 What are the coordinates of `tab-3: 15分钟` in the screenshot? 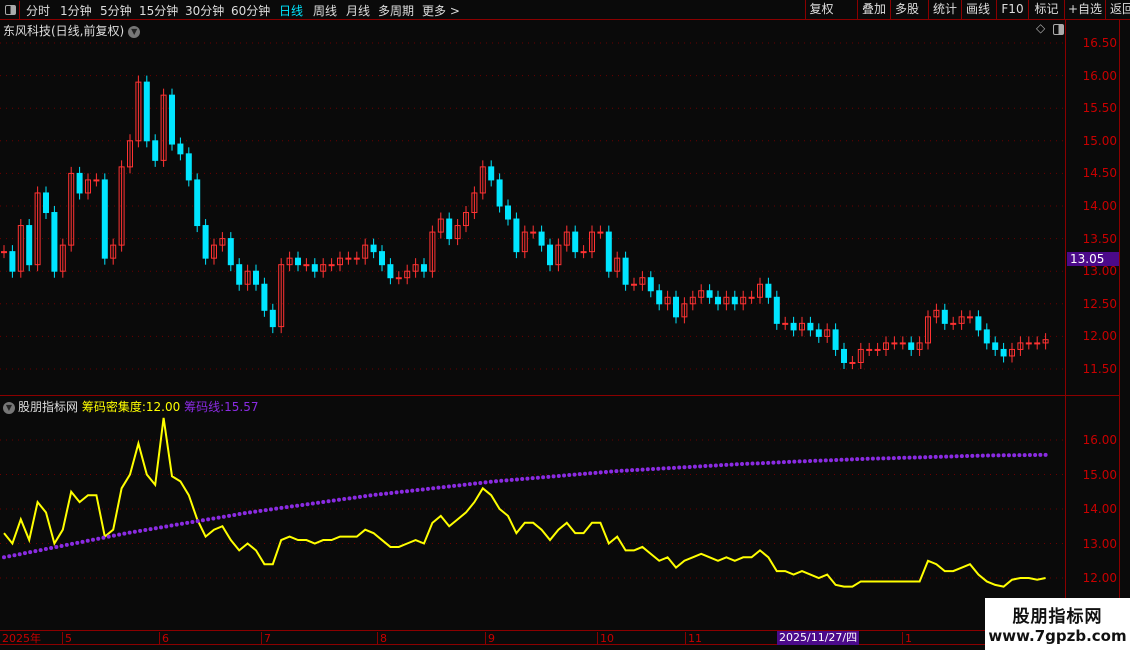 It's located at (159, 11).